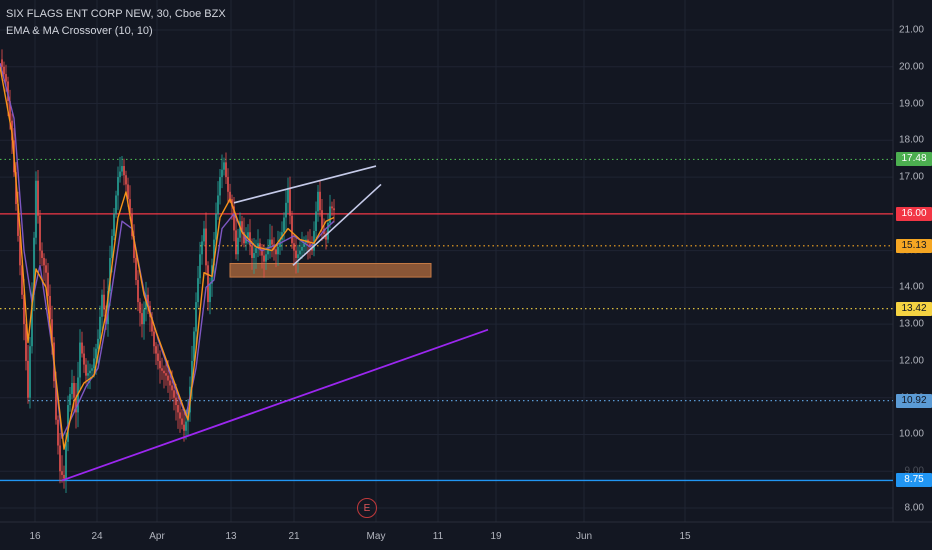 Image resolution: width=932 pixels, height=550 pixels. Describe the element at coordinates (376, 536) in the screenshot. I see `time-tick-label: May` at that location.